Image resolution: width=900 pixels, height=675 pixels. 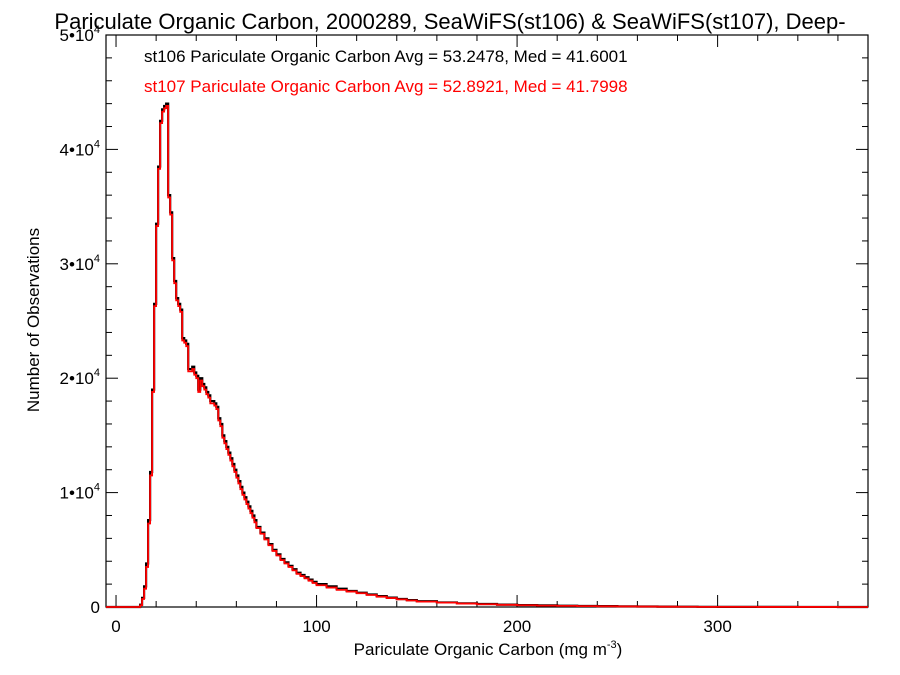 What do you see at coordinates (717, 626) in the screenshot?
I see `x-tick-label: 300` at bounding box center [717, 626].